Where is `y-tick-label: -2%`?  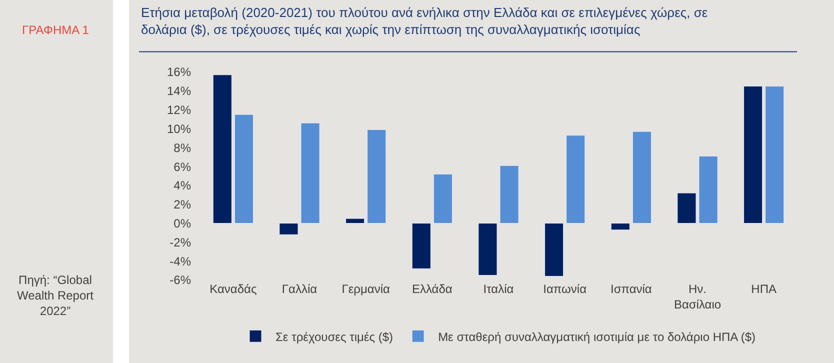
y-tick-label: -2% is located at coordinates (181, 242).